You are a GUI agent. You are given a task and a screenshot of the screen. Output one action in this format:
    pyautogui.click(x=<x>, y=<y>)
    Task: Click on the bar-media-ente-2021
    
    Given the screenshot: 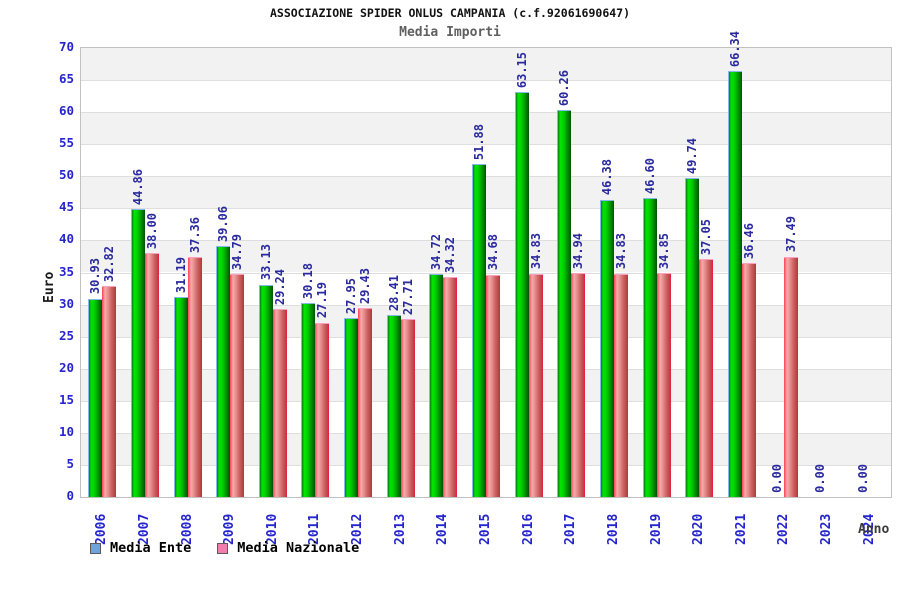 What is the action you would take?
    pyautogui.click(x=734, y=284)
    